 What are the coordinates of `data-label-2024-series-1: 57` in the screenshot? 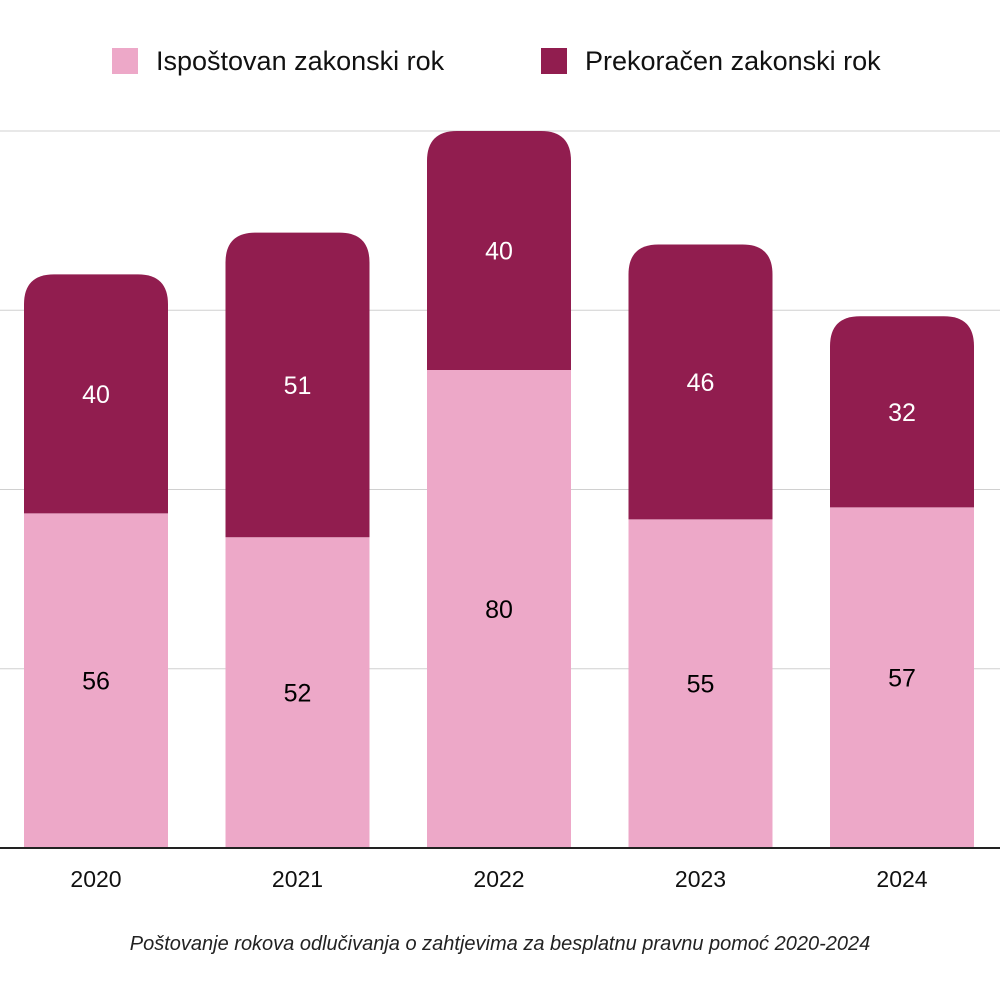 It's located at (902, 679).